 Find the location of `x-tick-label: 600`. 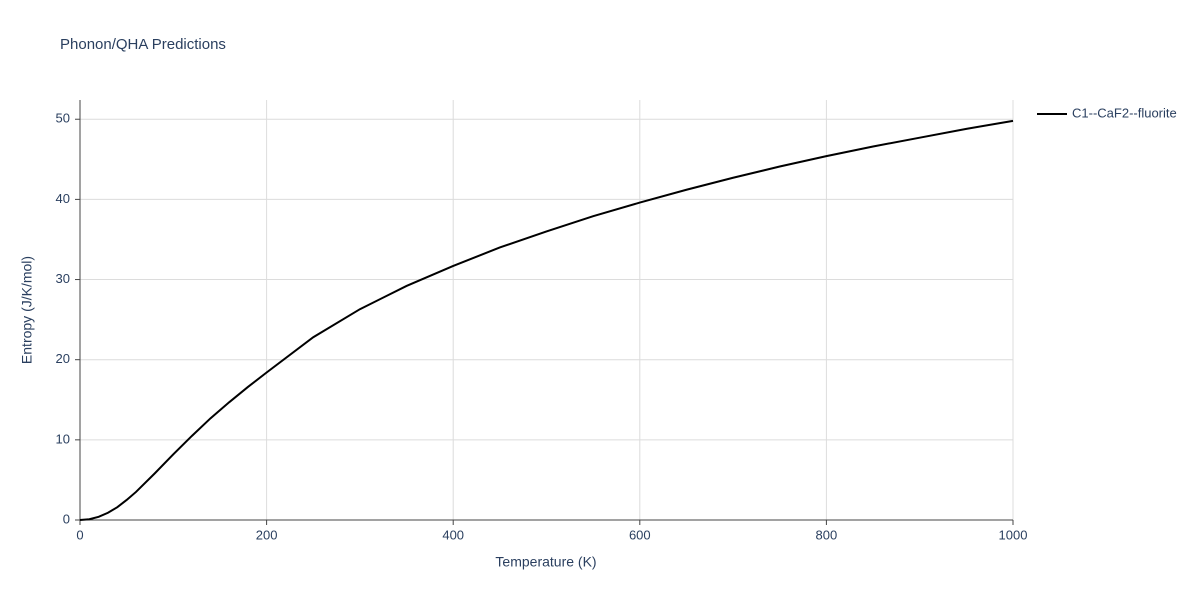

x-tick-label: 600 is located at coordinates (640, 534).